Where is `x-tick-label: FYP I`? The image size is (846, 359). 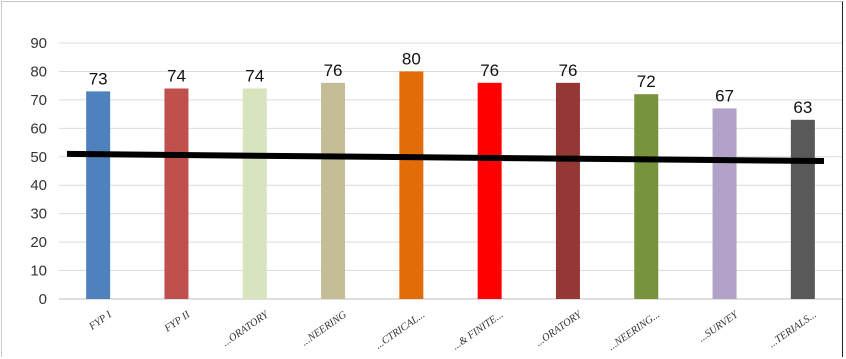 x-tick-label: FYP I is located at coordinates (101, 321).